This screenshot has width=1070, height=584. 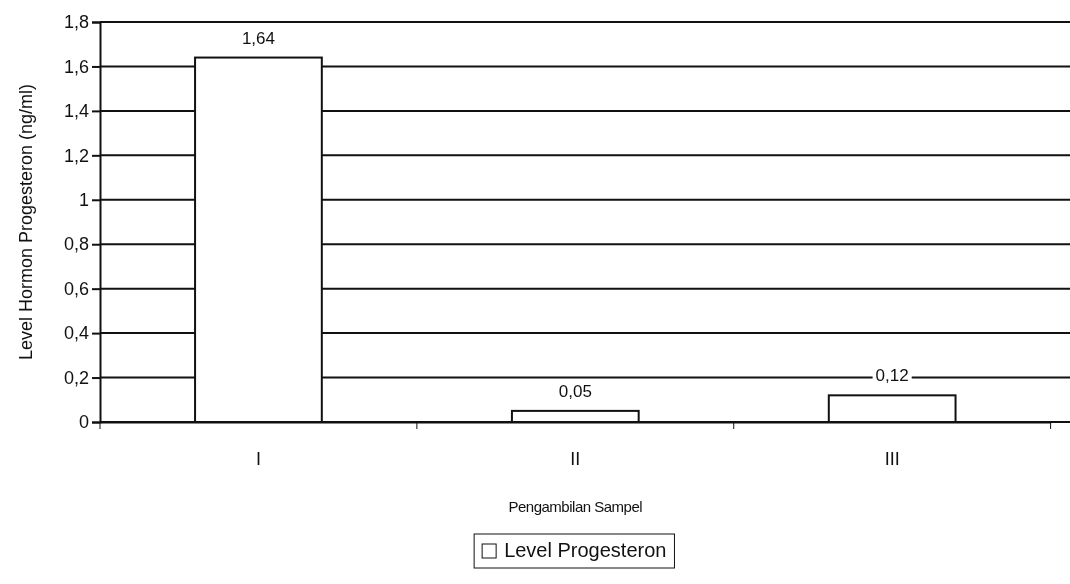 What do you see at coordinates (76, 66) in the screenshot?
I see `y-tick-label: 1,6` at bounding box center [76, 66].